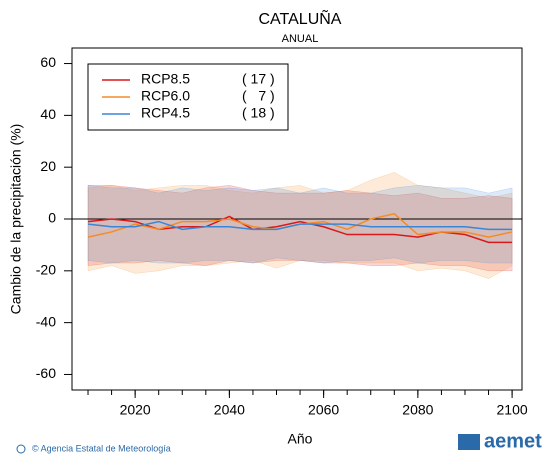 The width and height of the screenshot is (550, 467). Describe the element at coordinates (165, 96) in the screenshot. I see `legend-label: RCP6.0` at that location.